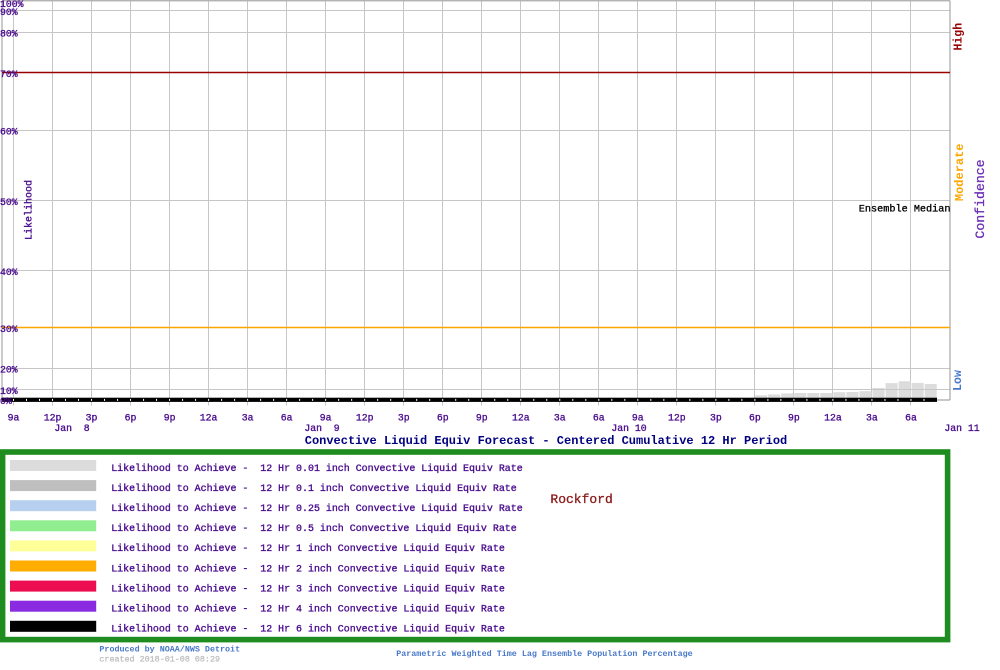 The height and width of the screenshot is (670, 1000). I want to click on svg-text: 70%, so click(9, 74).